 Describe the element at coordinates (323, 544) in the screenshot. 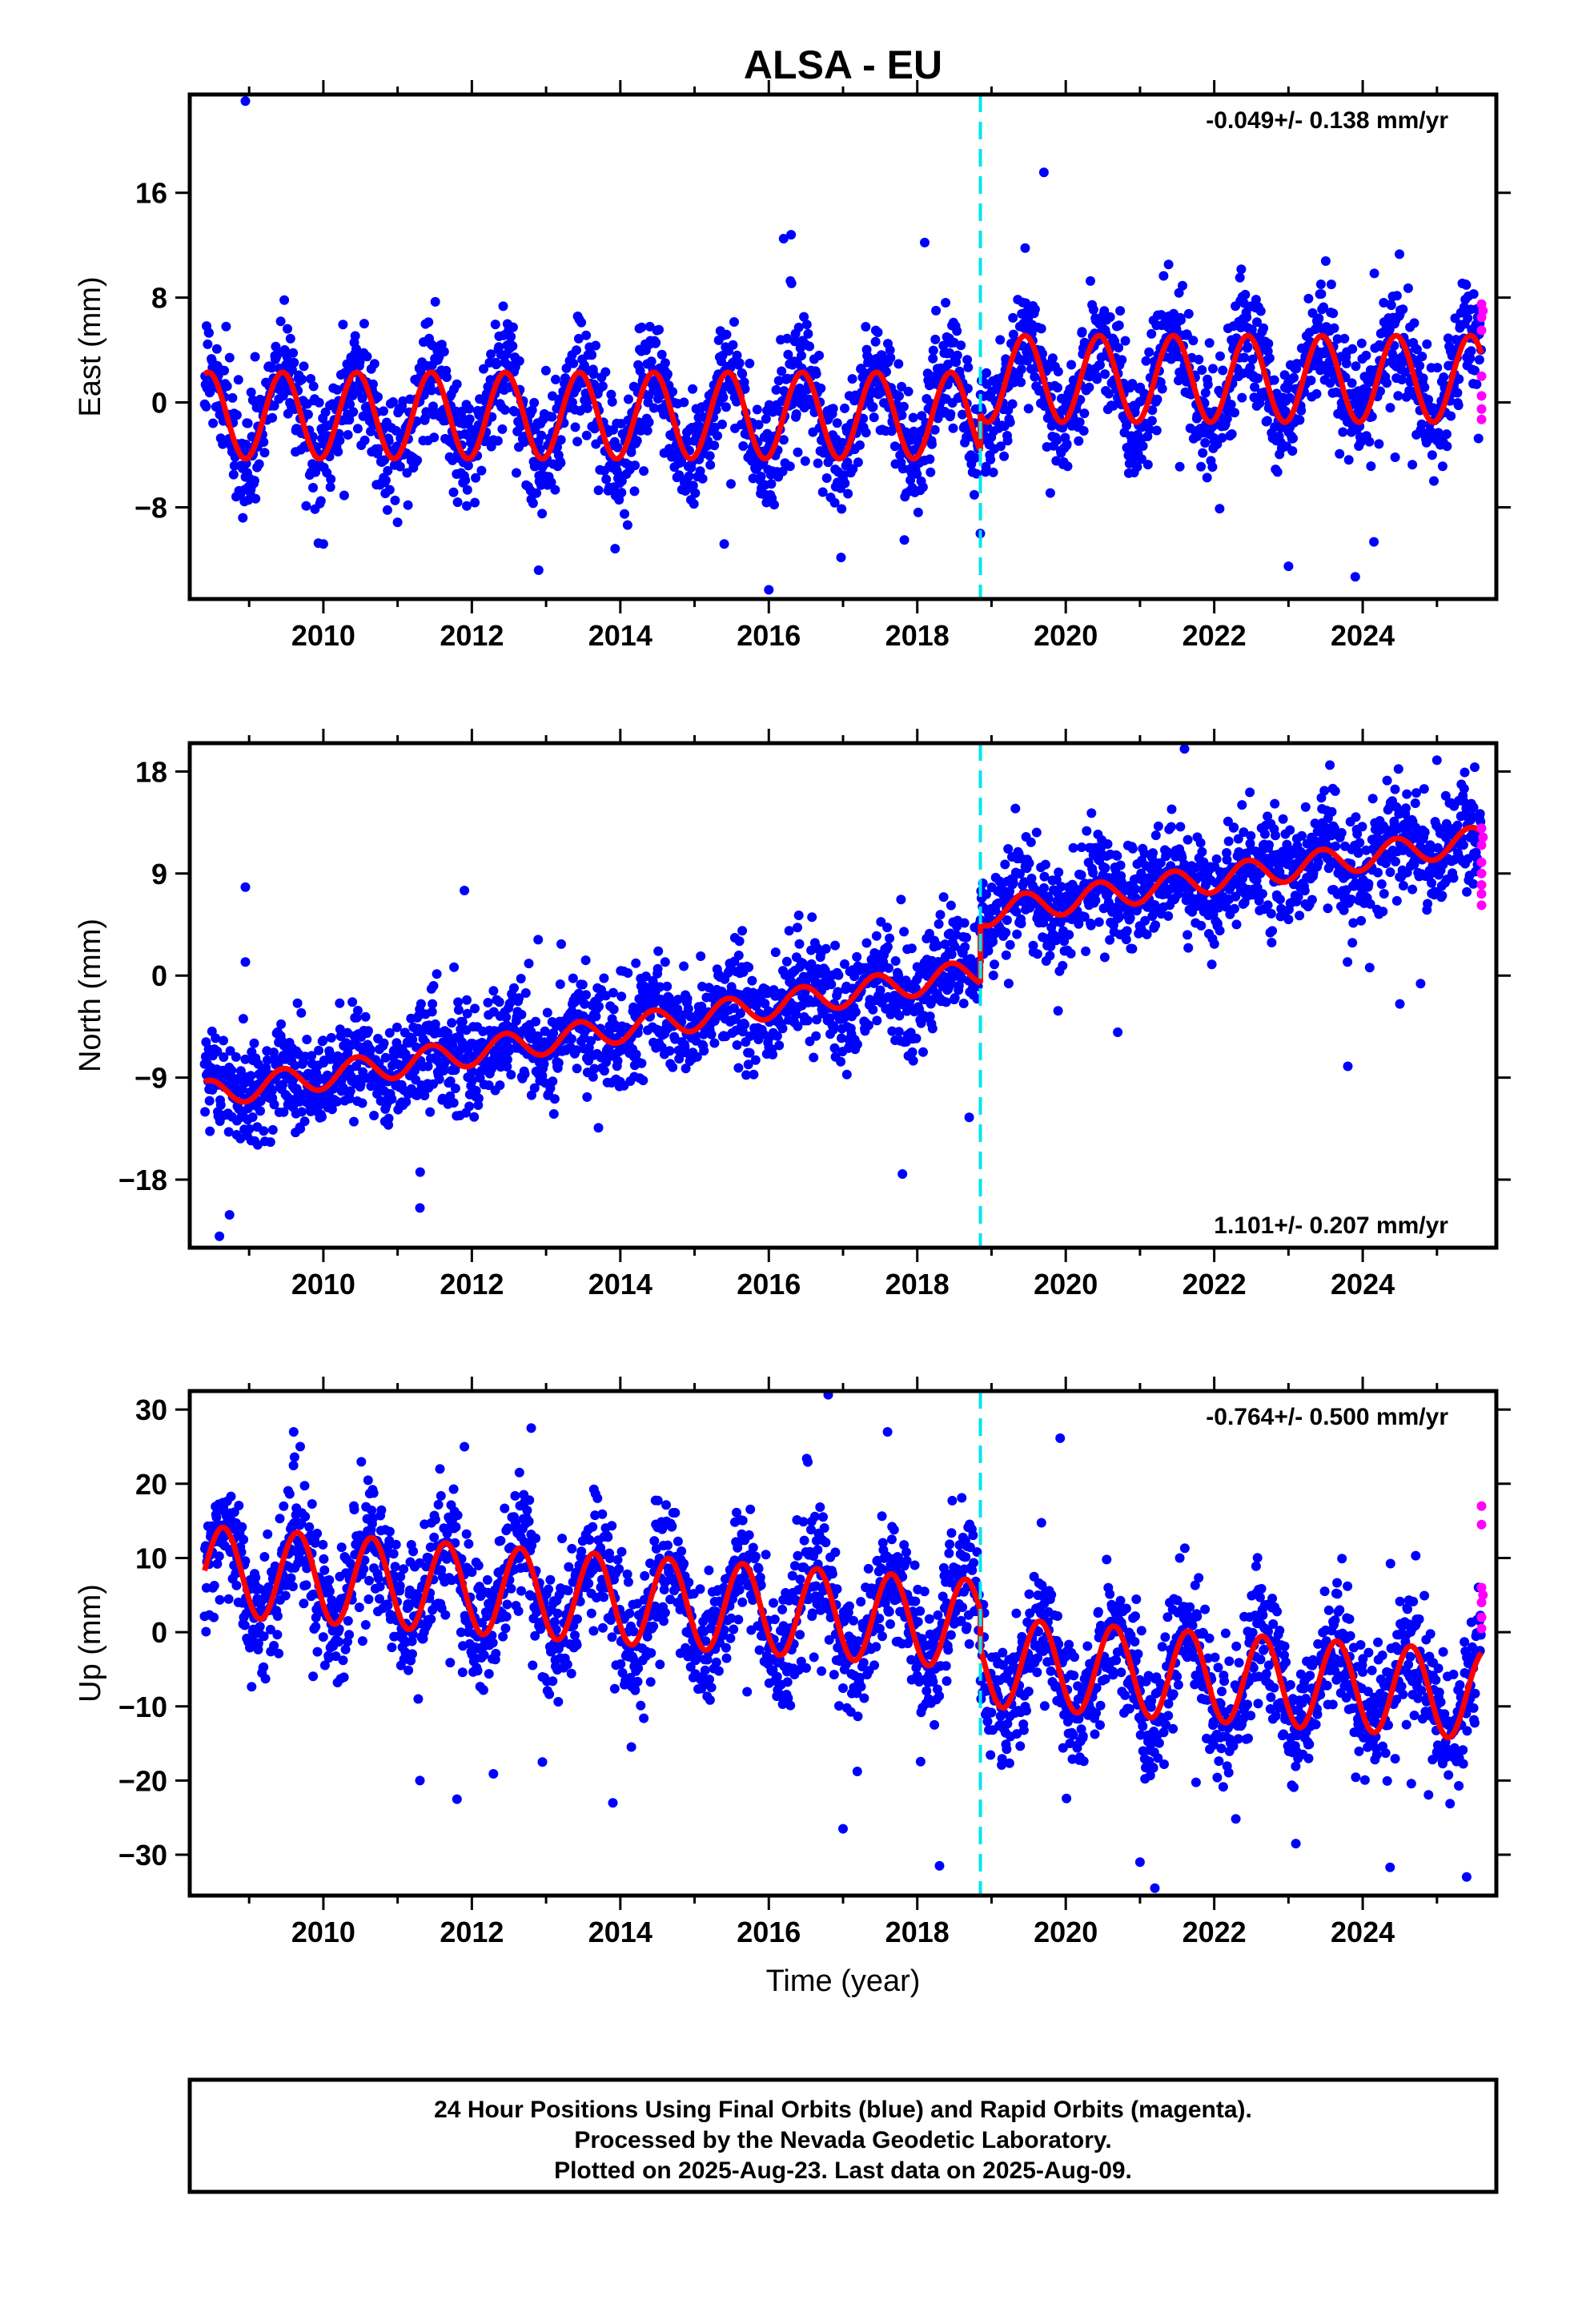

I see `outlier-point` at that location.